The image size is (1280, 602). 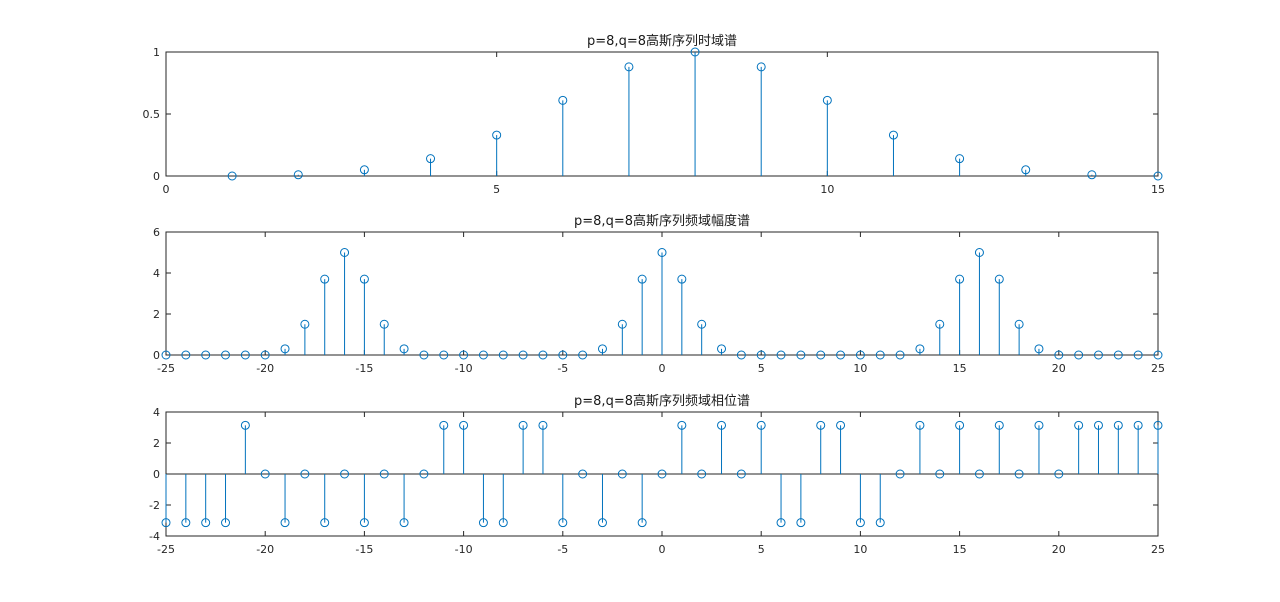 What do you see at coordinates (364, 368) in the screenshot?
I see `x-tick-label: -15` at bounding box center [364, 368].